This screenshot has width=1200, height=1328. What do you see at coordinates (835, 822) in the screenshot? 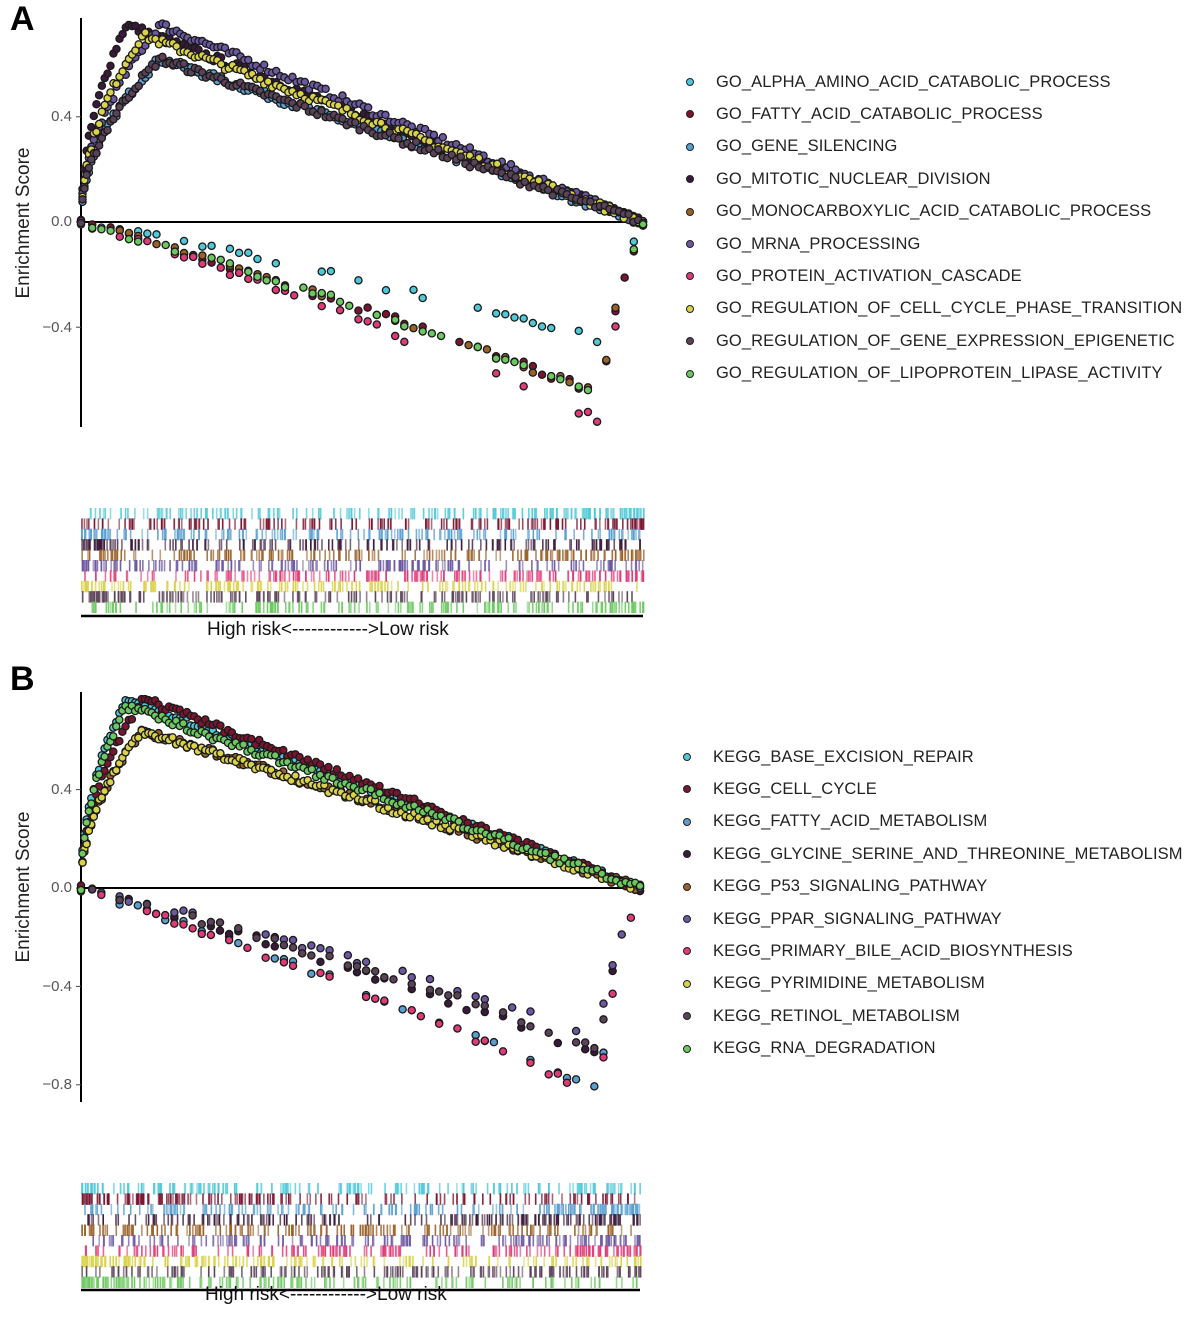
I see `legend-item: KEGG_FATTY_ACID_METABOLISM` at bounding box center [835, 822].